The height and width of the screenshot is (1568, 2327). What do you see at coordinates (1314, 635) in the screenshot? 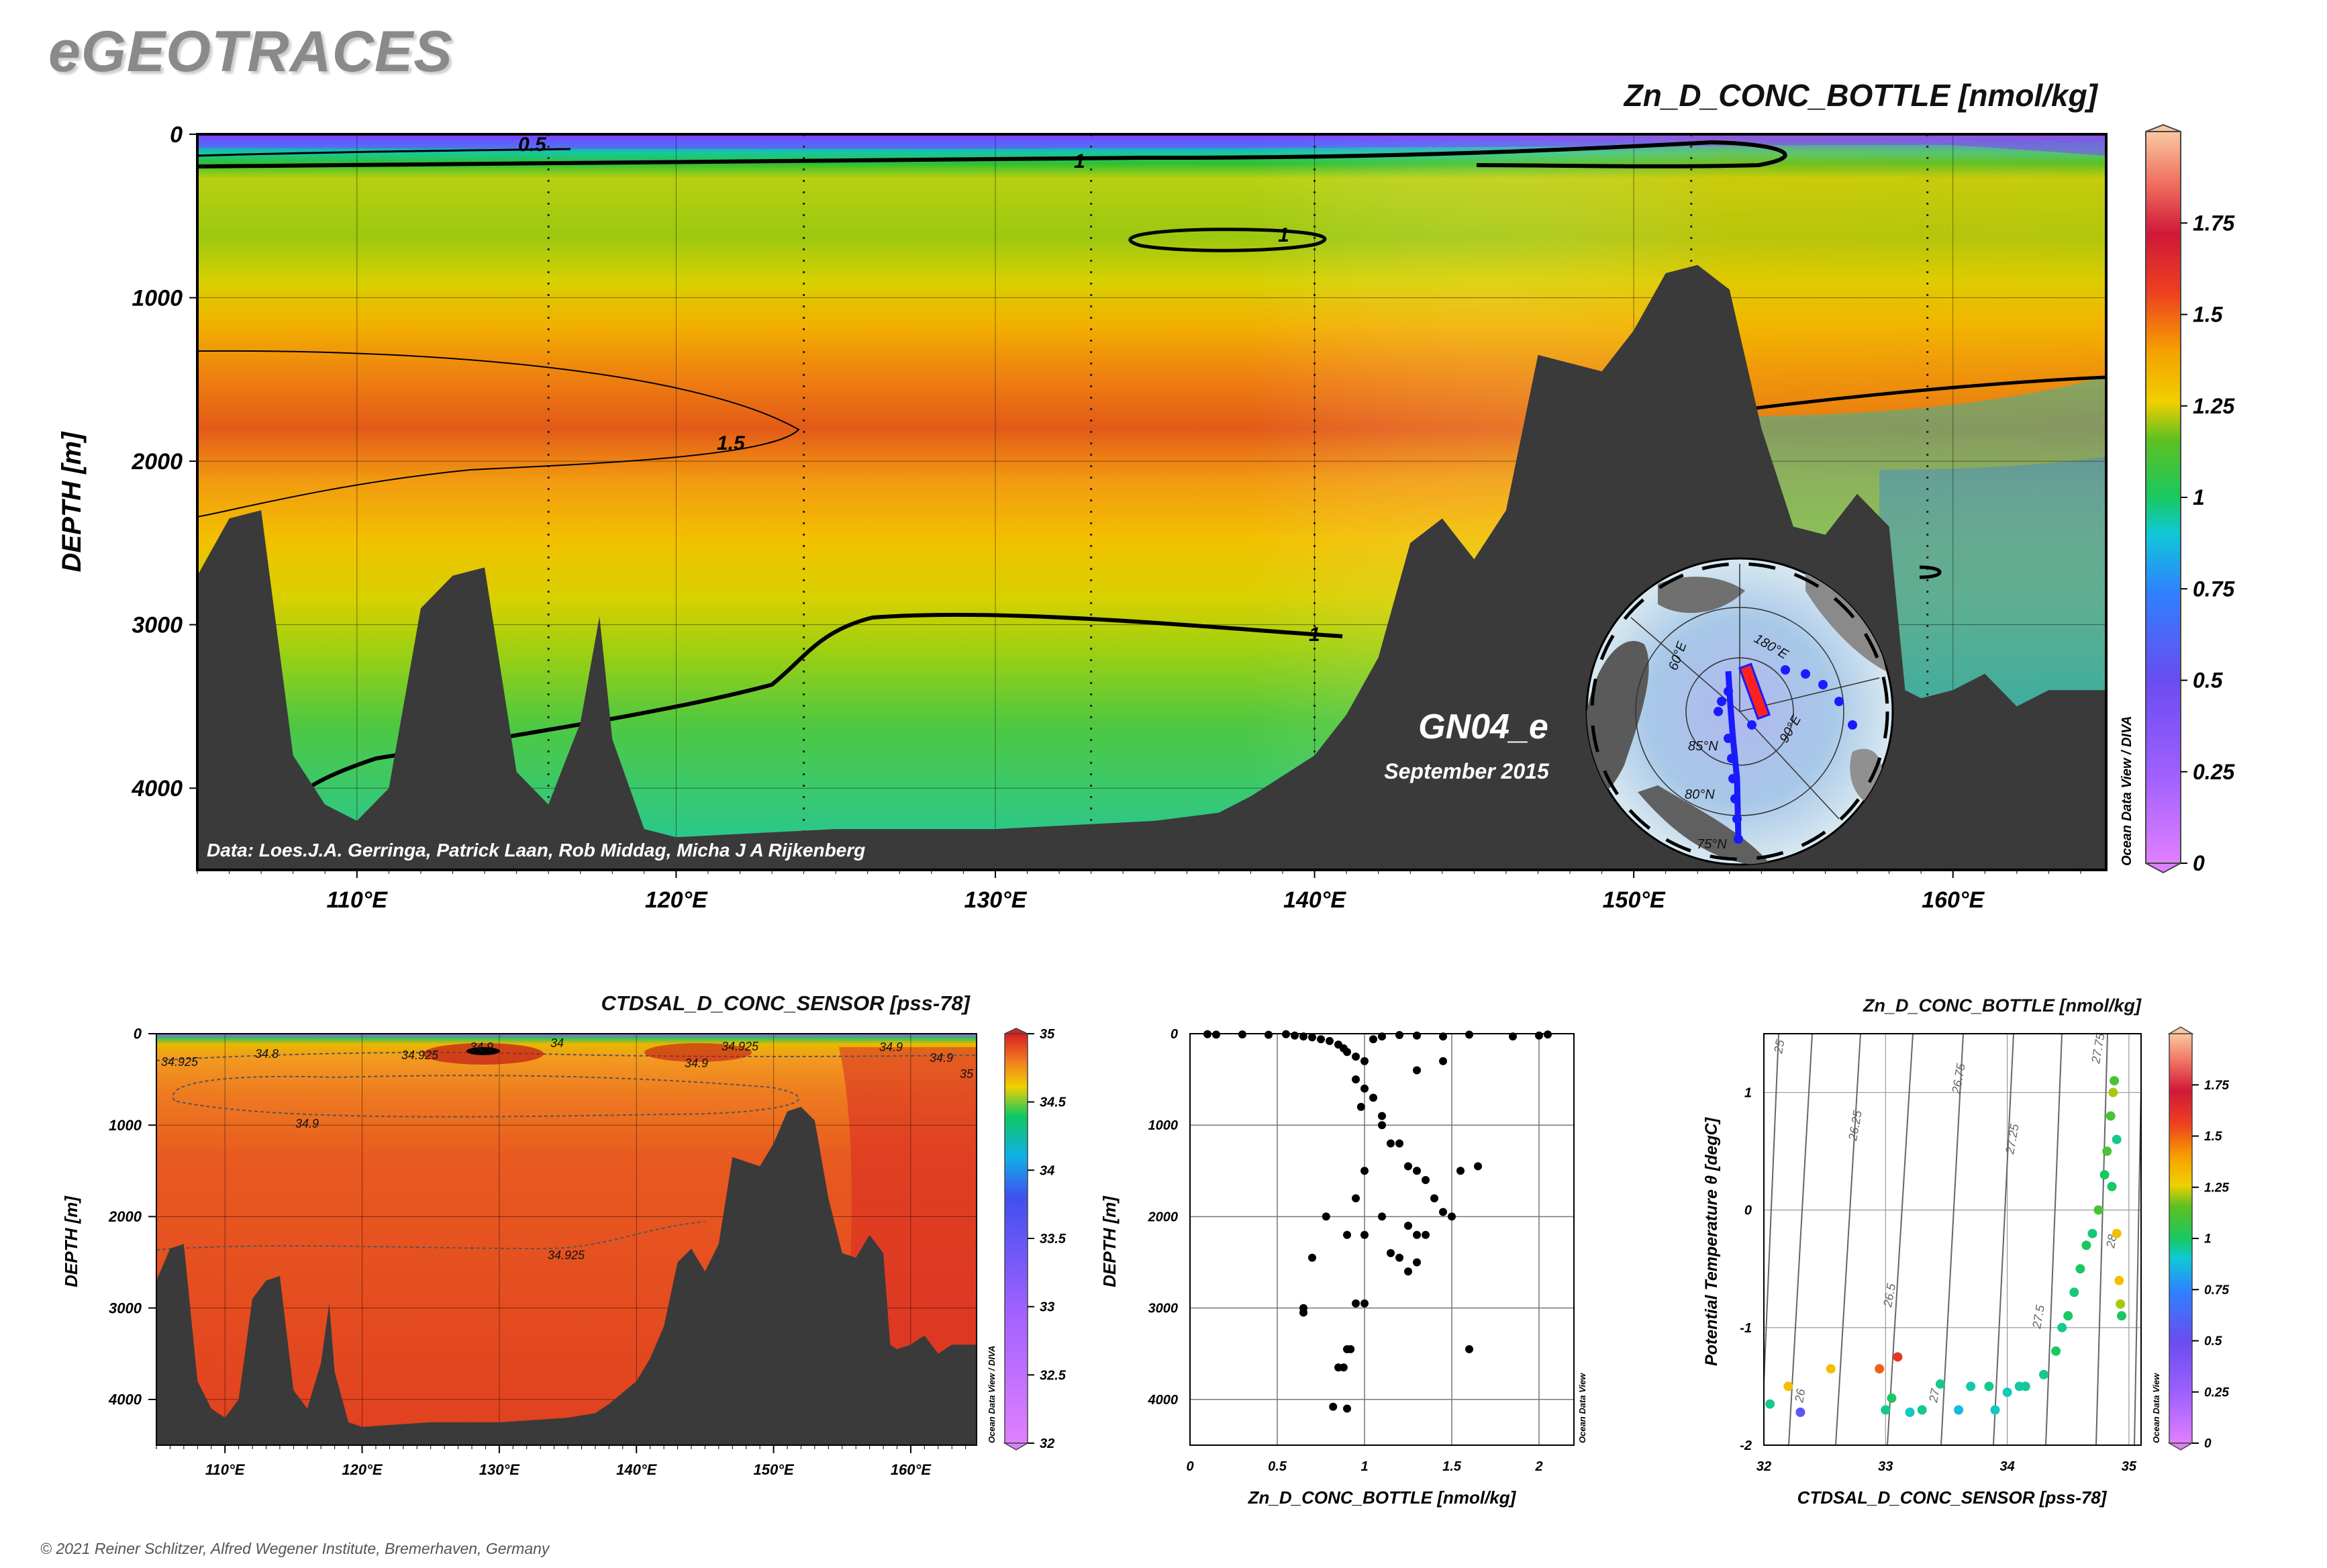
I see `contour-label: 1` at bounding box center [1314, 635].